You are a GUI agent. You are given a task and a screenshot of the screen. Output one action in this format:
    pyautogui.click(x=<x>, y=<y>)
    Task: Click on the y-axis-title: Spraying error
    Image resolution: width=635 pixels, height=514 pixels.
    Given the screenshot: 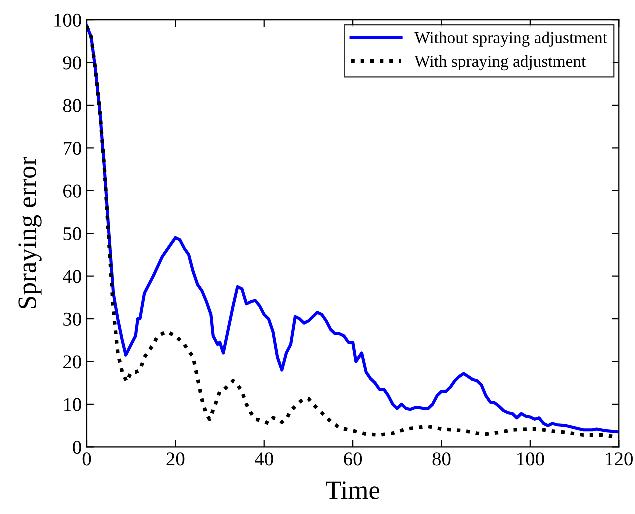 What is the action you would take?
    pyautogui.click(x=30, y=232)
    